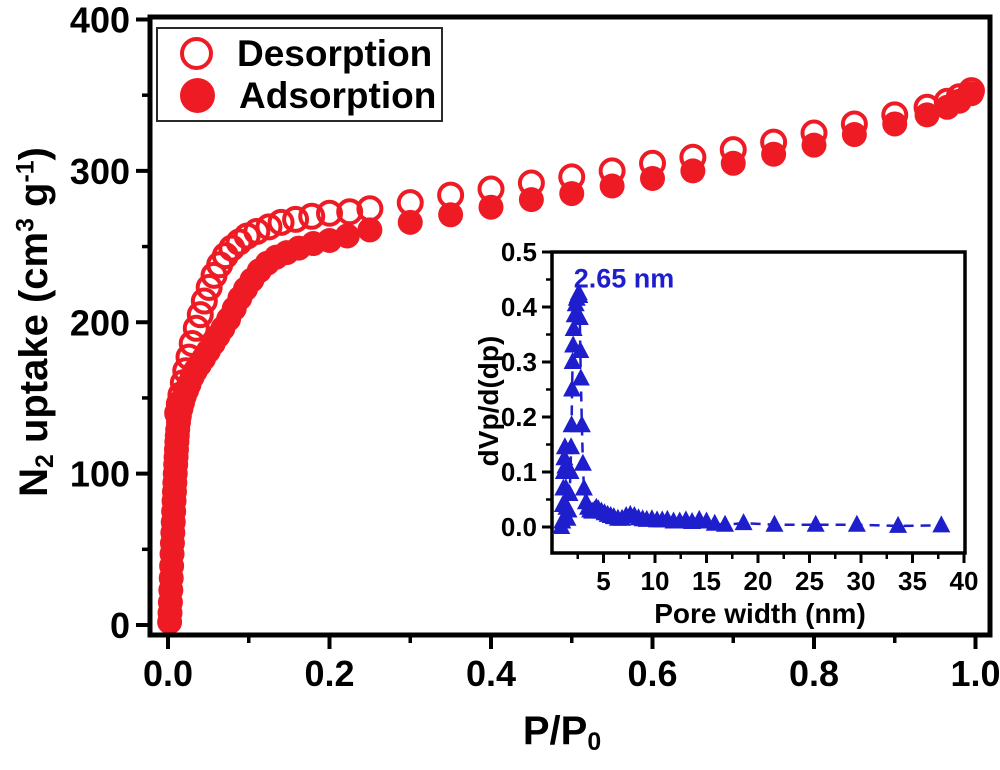 Image resolution: width=1000 pixels, height=770 pixels. What do you see at coordinates (100, 20) in the screenshot?
I see `y-tick-label: 400` at bounding box center [100, 20].